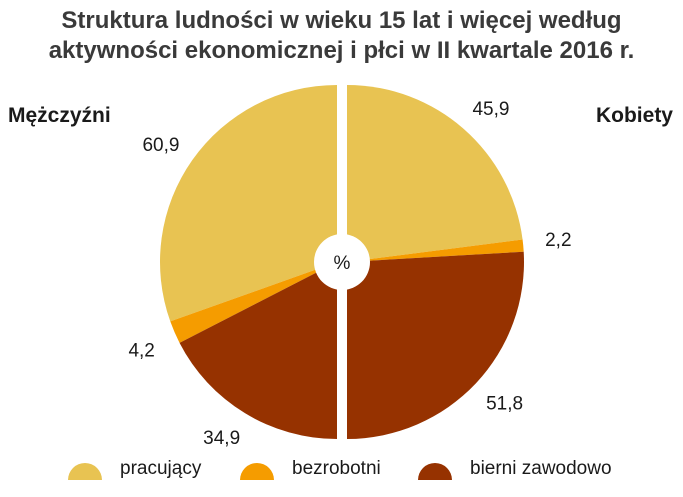 Image resolution: width=683 pixels, height=497 pixels. I want to click on women-slice-bierni, so click(435, 345).